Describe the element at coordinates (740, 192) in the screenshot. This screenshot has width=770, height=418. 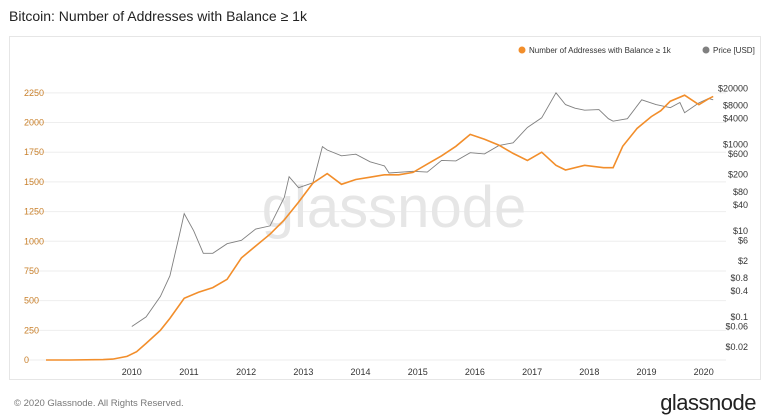
I see `right-tick-label: $80` at that location.